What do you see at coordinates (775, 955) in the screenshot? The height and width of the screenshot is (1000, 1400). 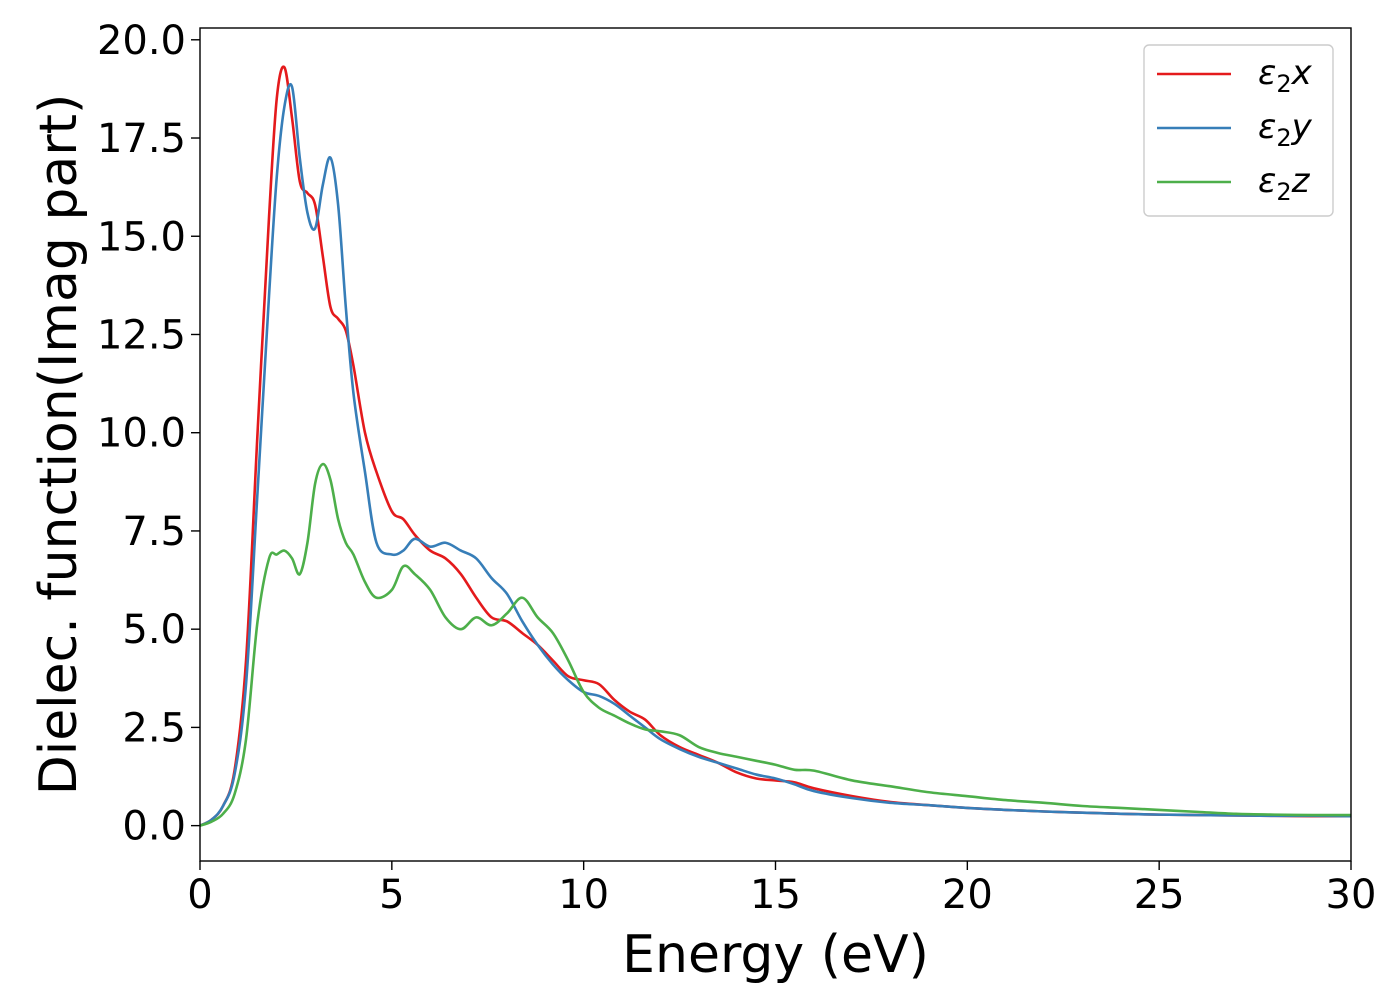 I see `x-axis-label: Energy (eV)` at bounding box center [775, 955].